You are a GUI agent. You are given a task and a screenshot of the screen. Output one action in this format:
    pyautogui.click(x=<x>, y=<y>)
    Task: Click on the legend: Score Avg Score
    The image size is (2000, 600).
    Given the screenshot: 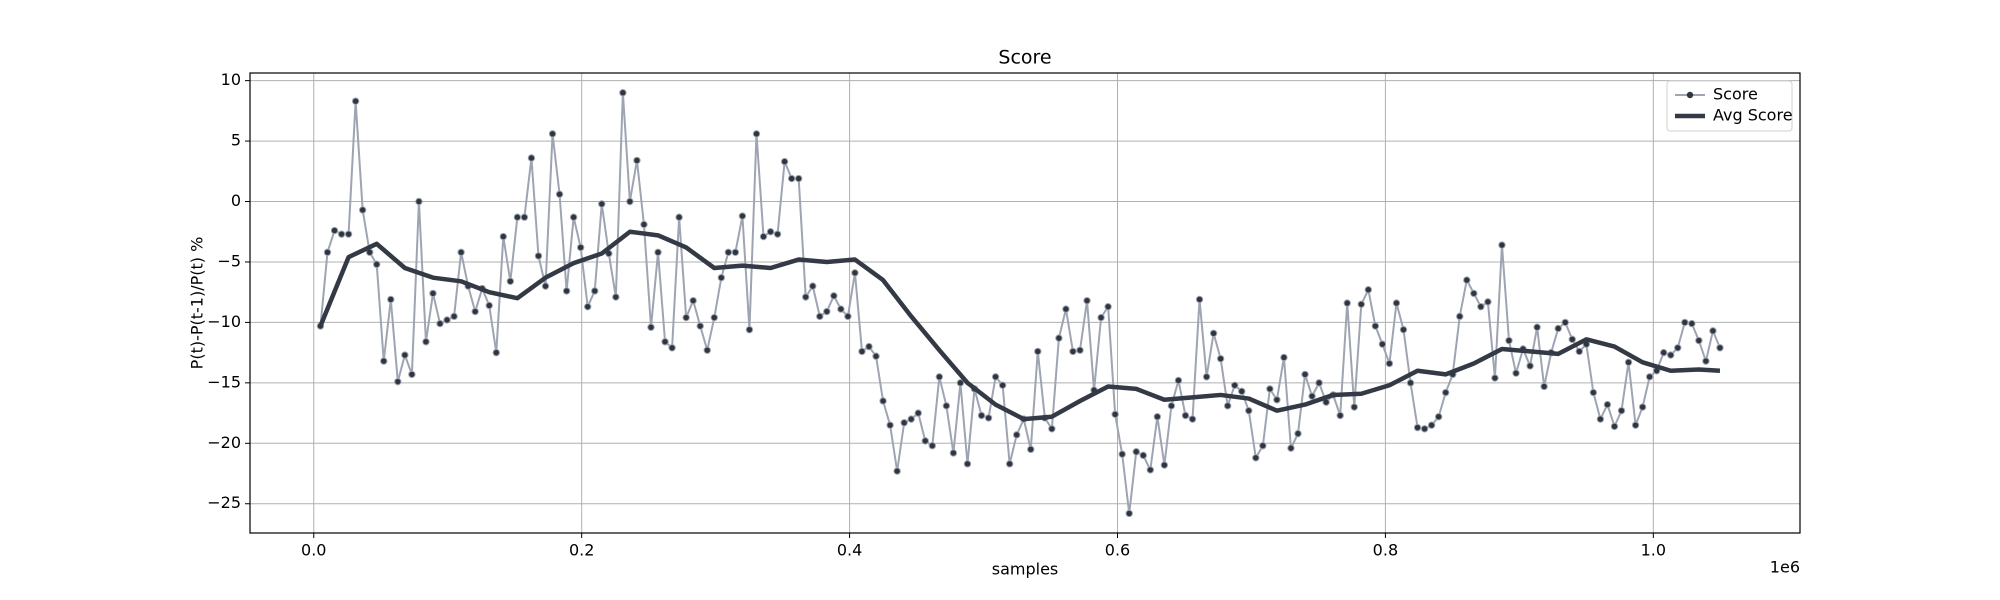 What is the action you would take?
    pyautogui.click(x=1729, y=106)
    